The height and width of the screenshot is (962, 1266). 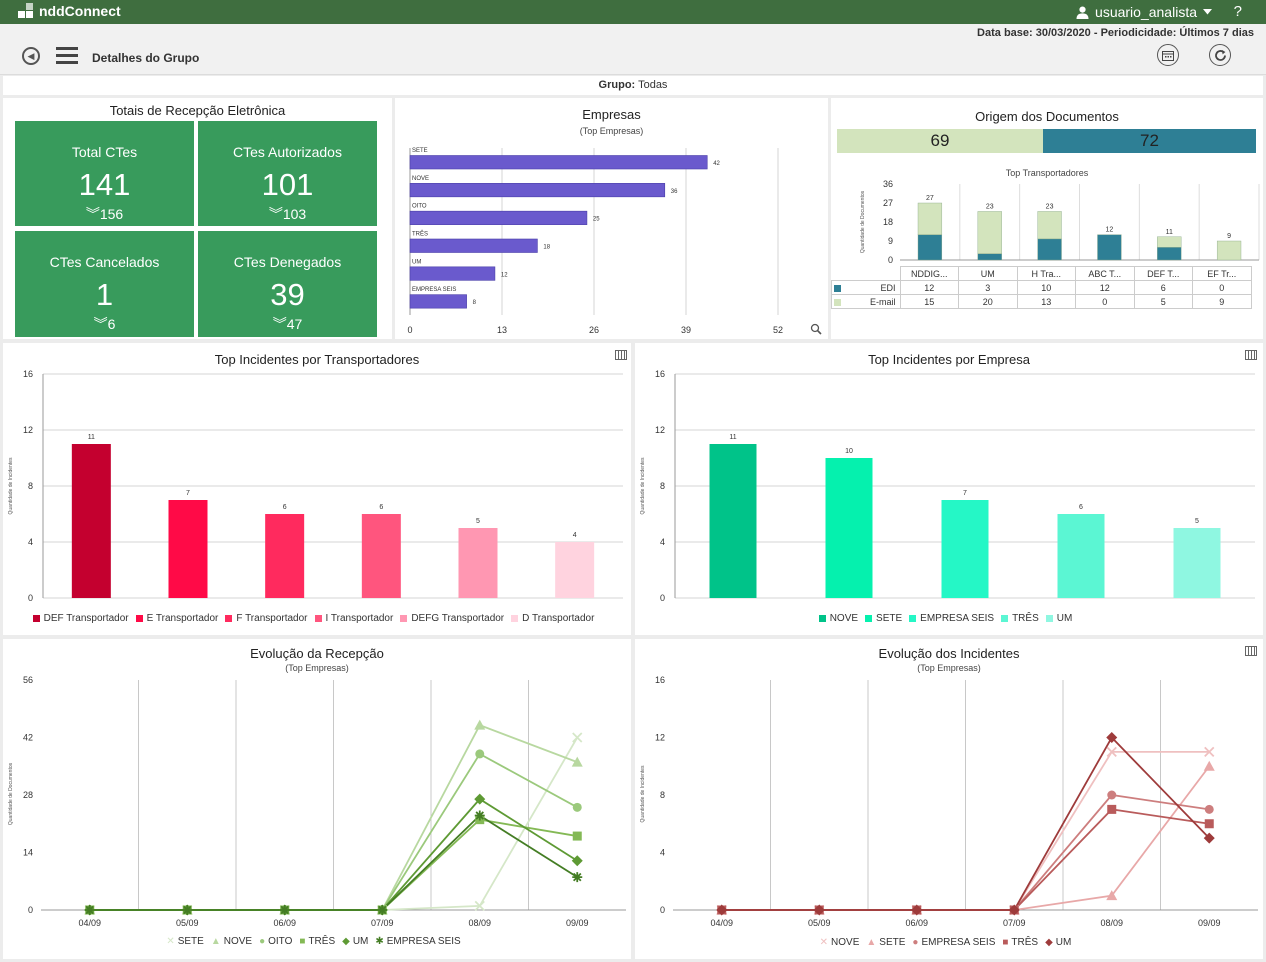 What do you see at coordinates (287, 284) in the screenshot?
I see `kpi-denied-ctes: CTes Denegados 39 ︾47` at bounding box center [287, 284].